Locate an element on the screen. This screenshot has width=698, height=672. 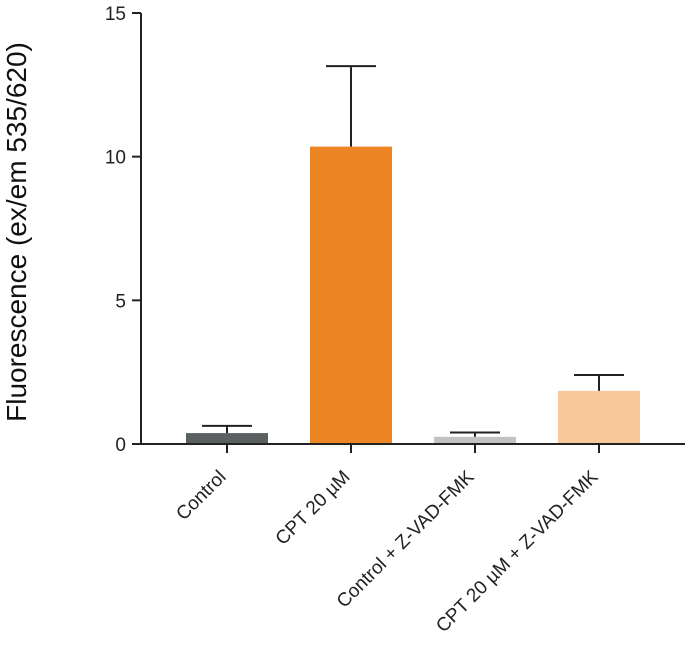
y-tick-label: 5 is located at coordinates (120, 301).